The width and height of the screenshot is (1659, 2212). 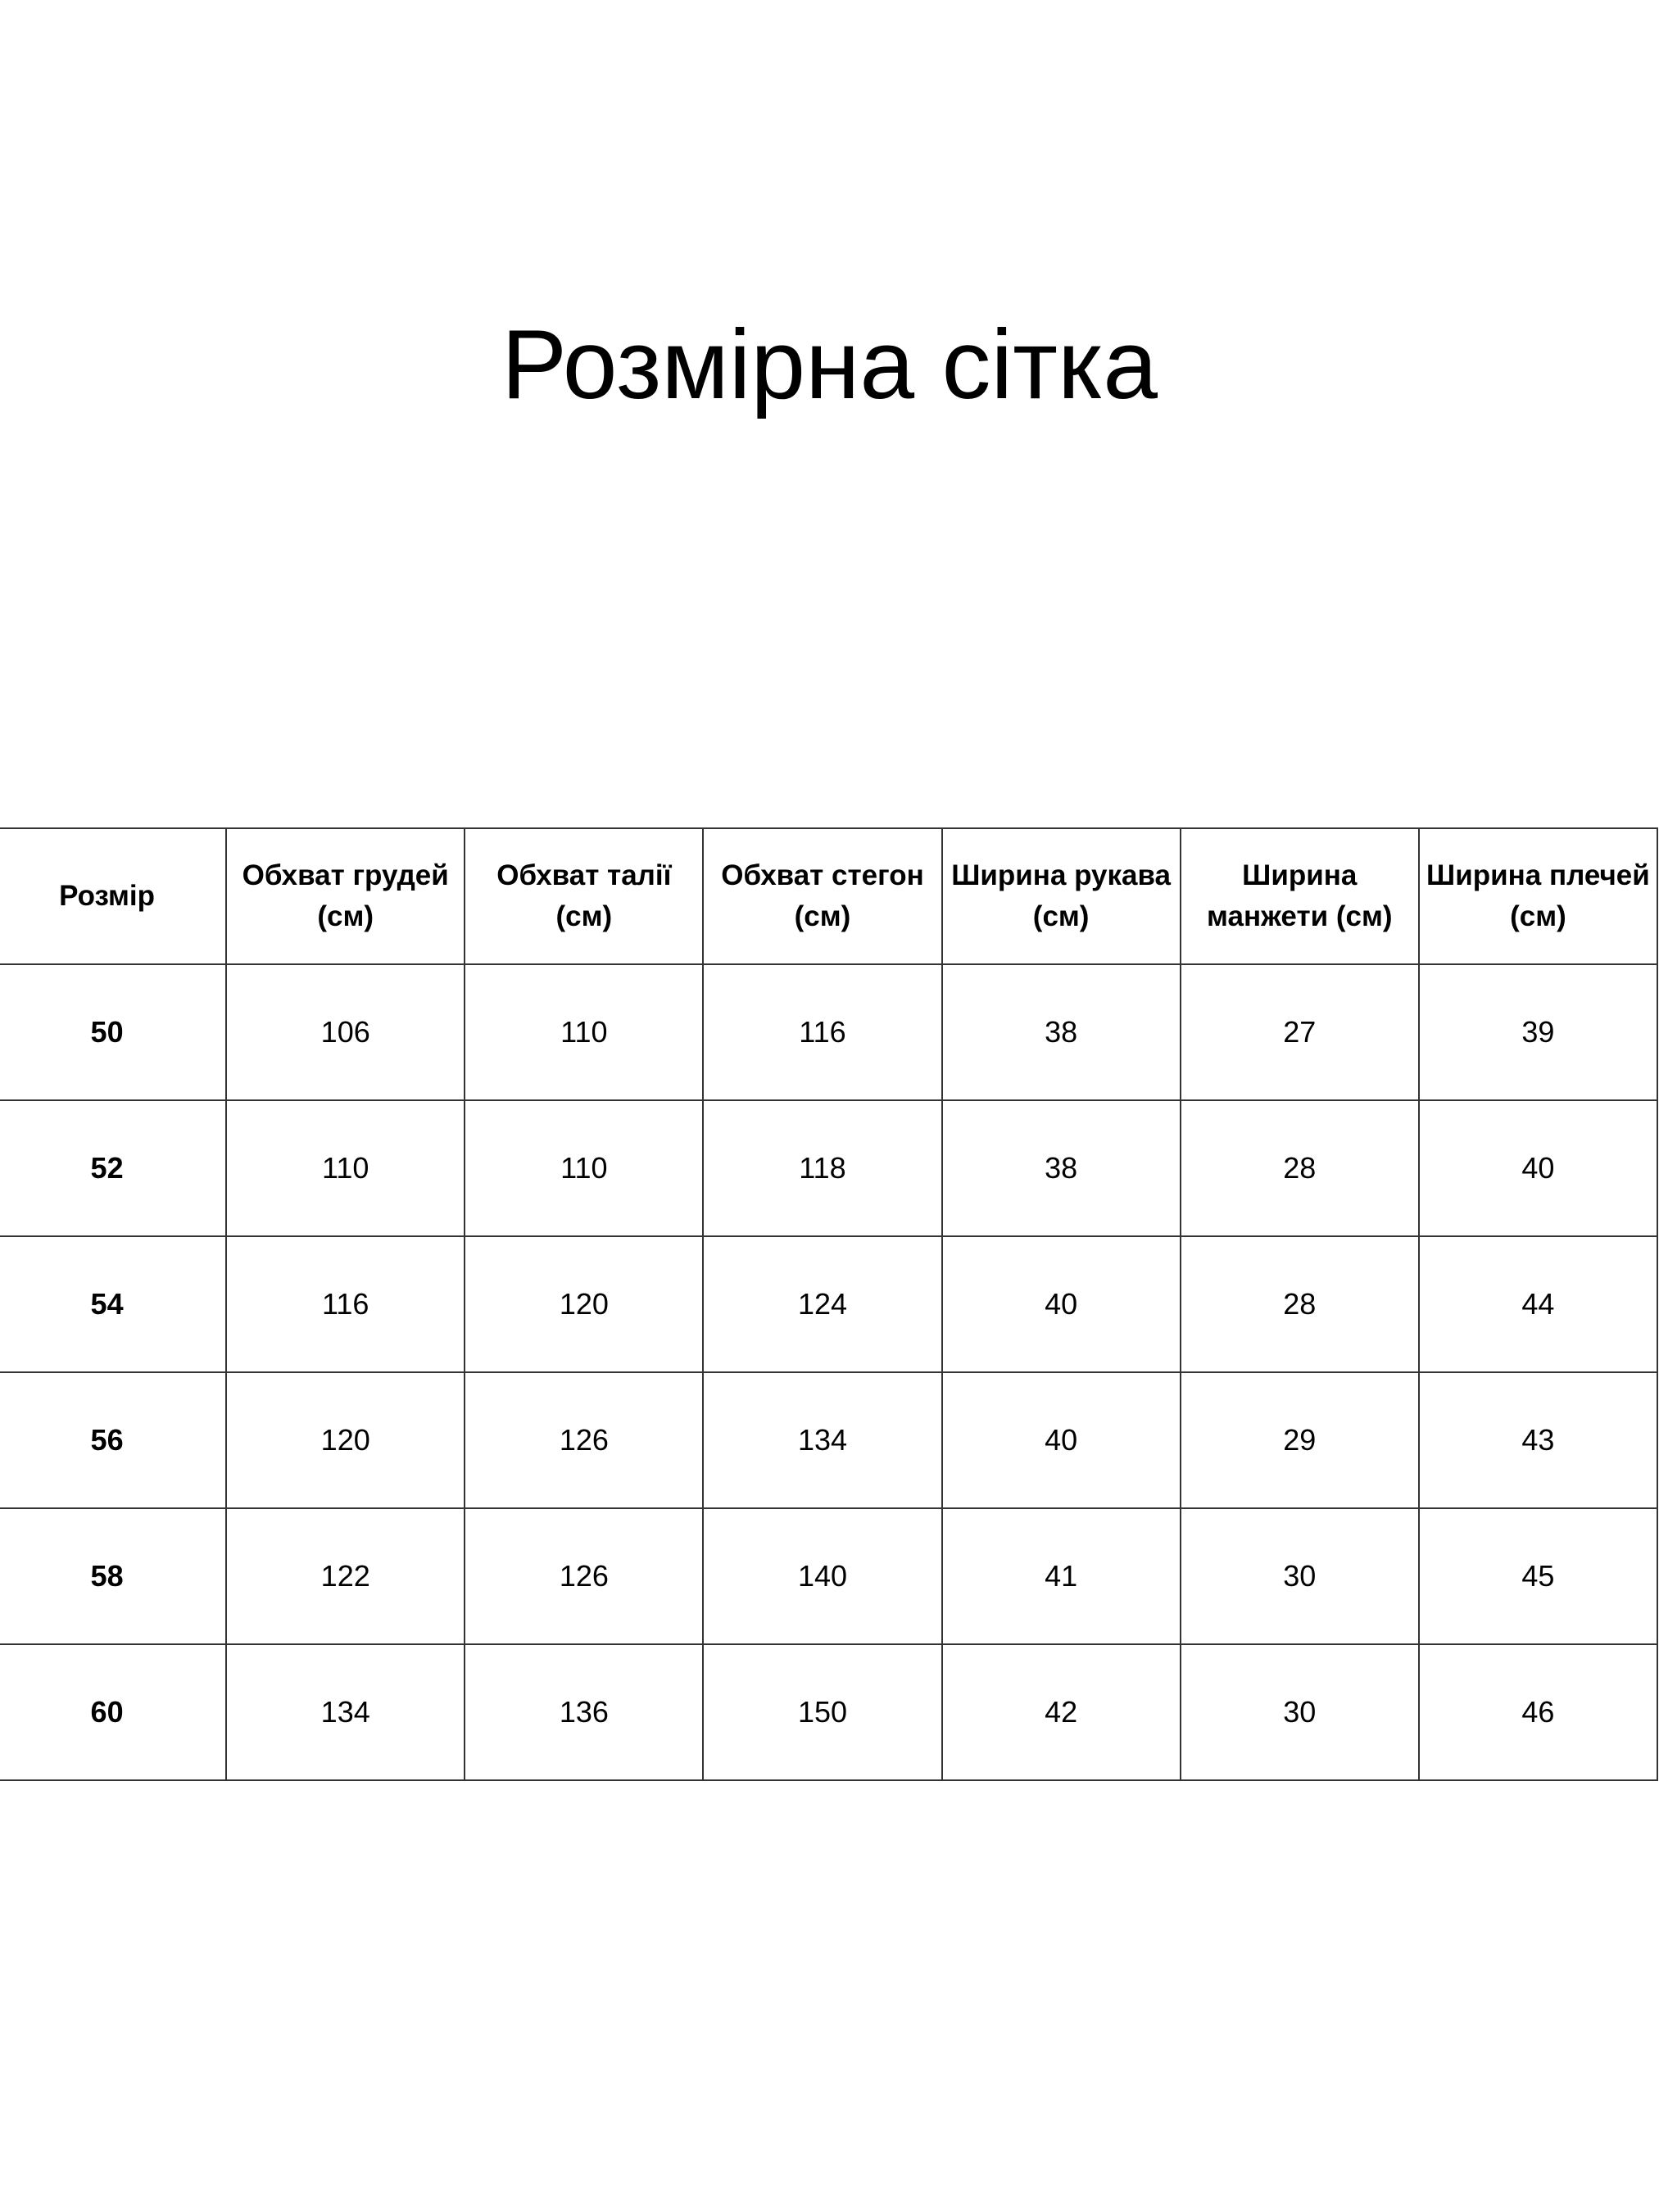 What do you see at coordinates (822, 1712) in the screenshot?
I see `measurement-cell: 150` at bounding box center [822, 1712].